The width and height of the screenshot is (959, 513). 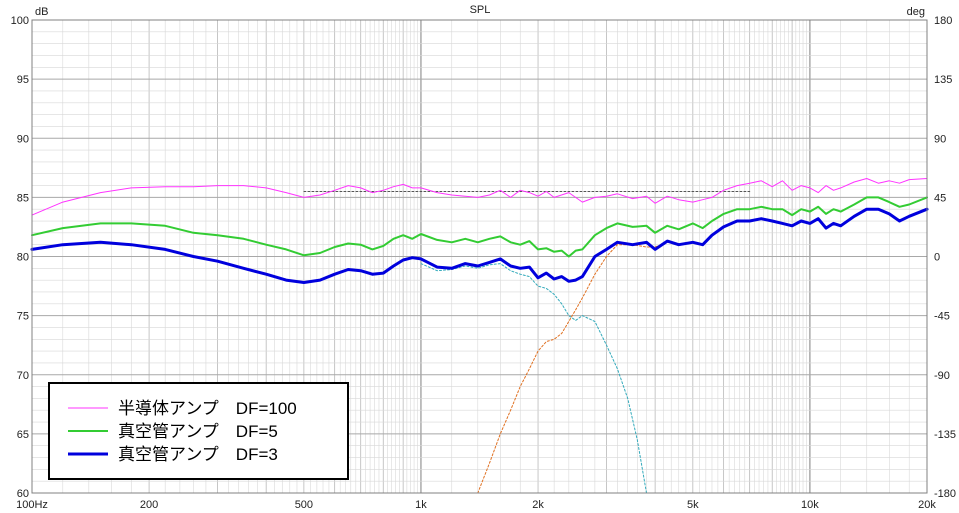 What do you see at coordinates (23, 317) in the screenshot?
I see `y-tick-label-left: 75` at bounding box center [23, 317].